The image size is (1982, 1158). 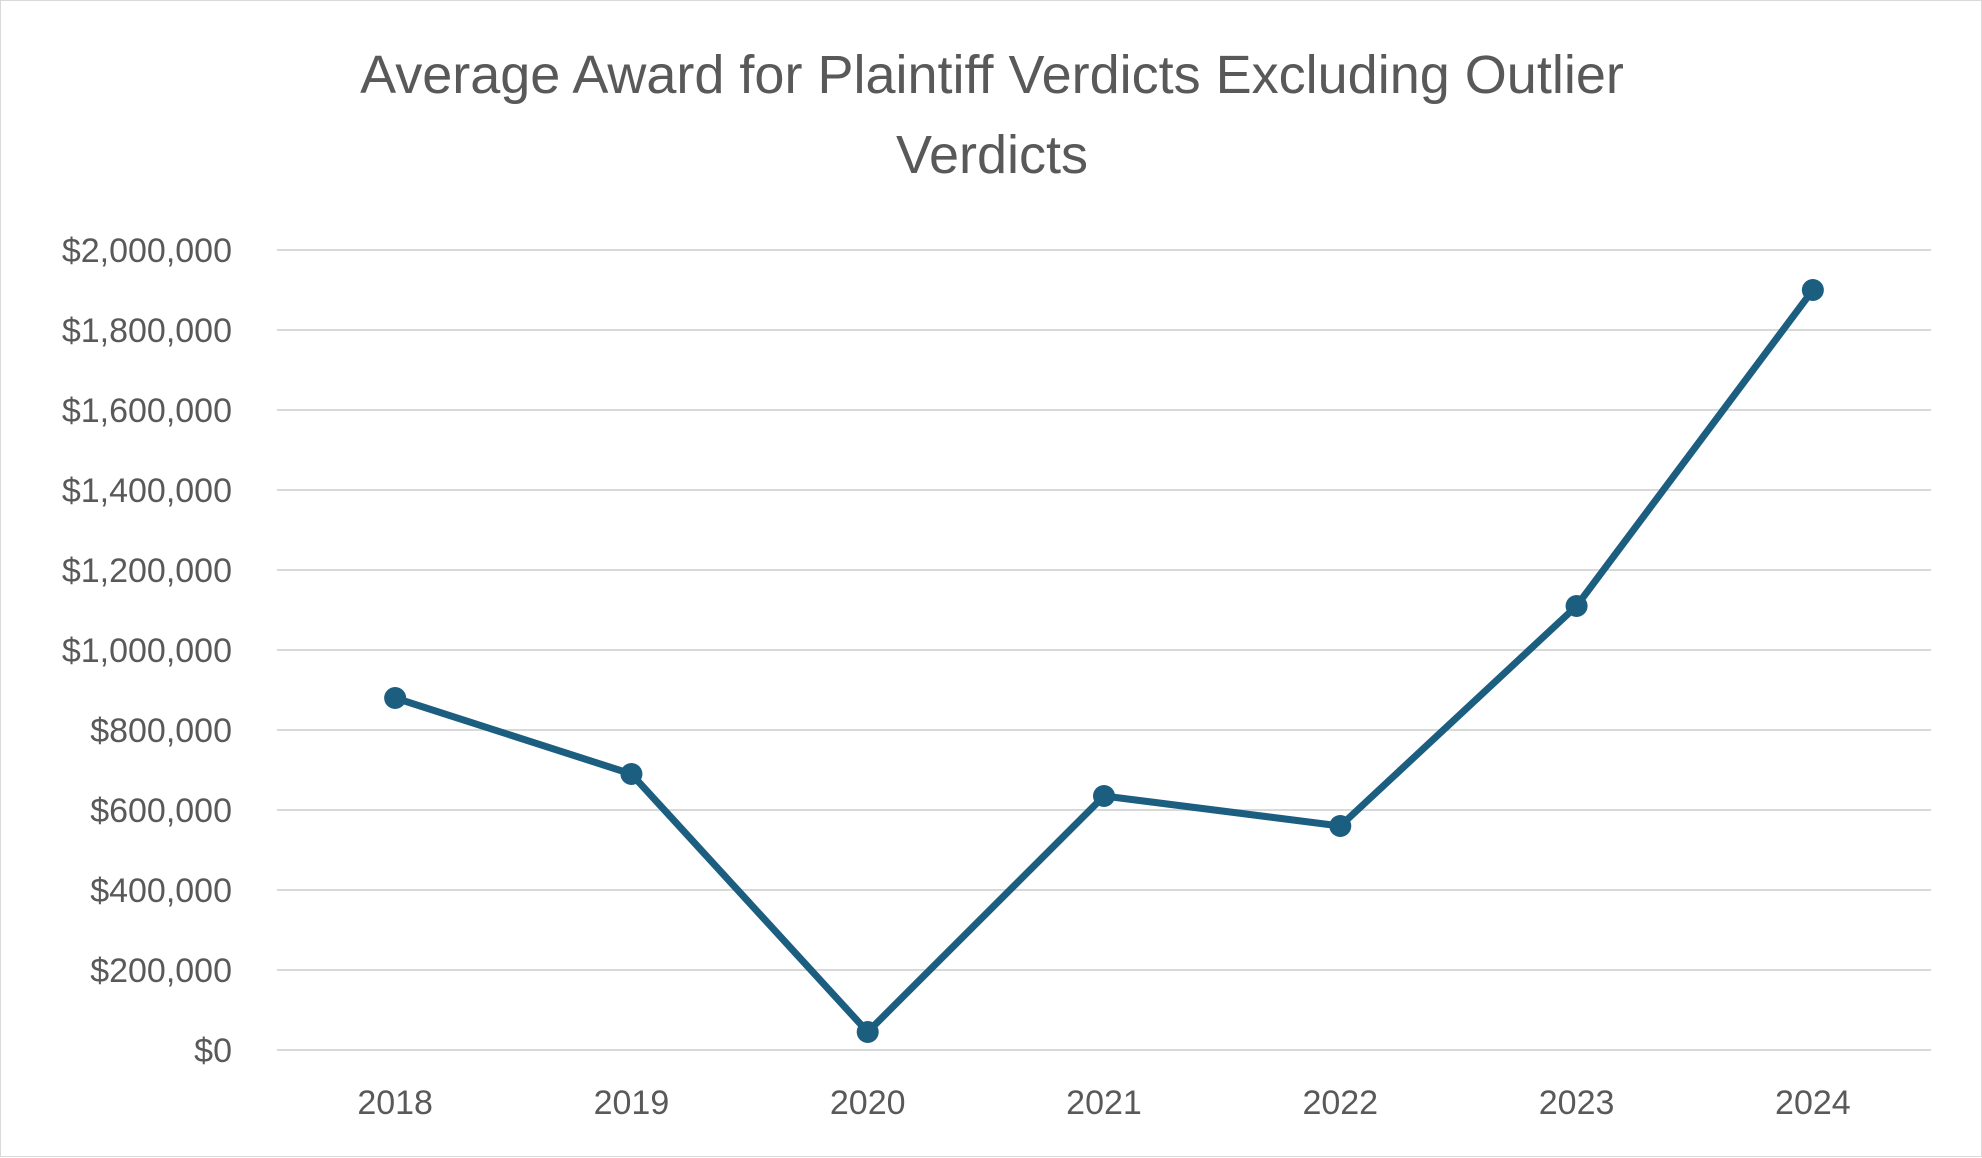 I want to click on y-tick-label: $0, so click(x=213, y=1051).